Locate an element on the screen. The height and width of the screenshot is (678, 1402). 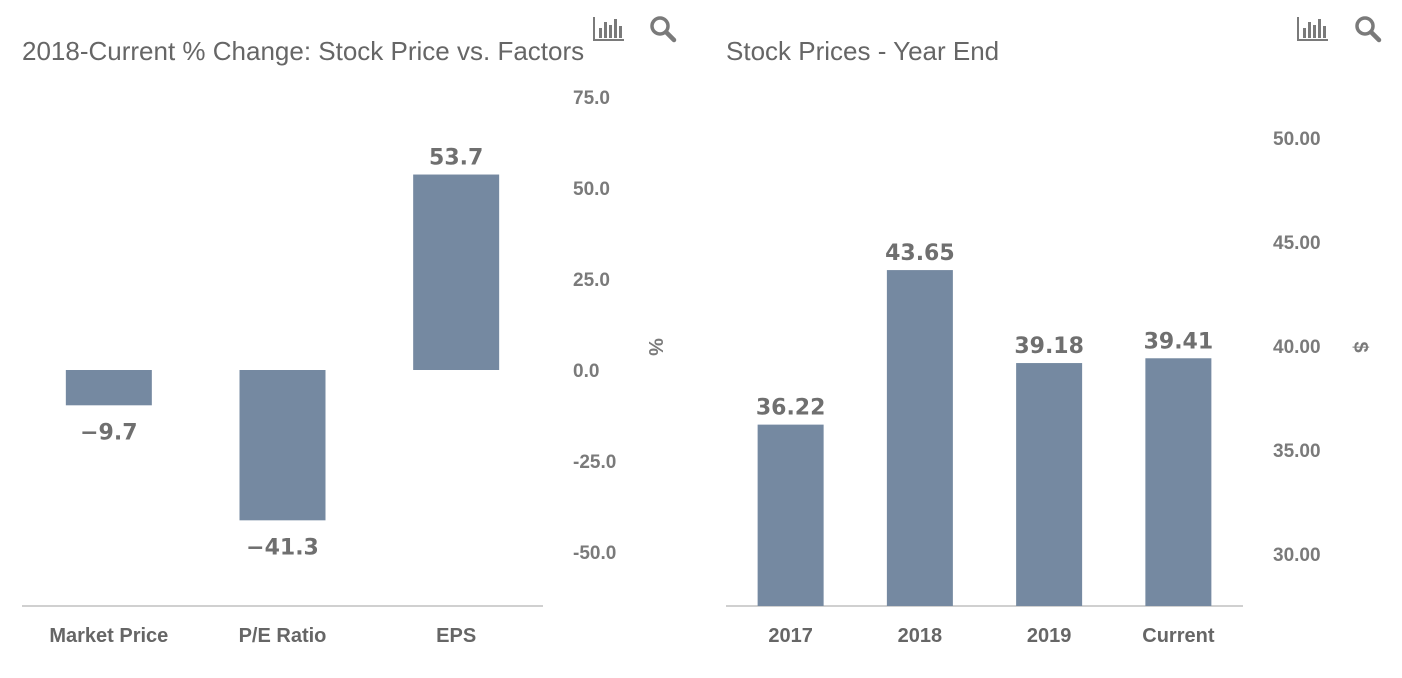
y-tick-label: -25.0 is located at coordinates (594, 462).